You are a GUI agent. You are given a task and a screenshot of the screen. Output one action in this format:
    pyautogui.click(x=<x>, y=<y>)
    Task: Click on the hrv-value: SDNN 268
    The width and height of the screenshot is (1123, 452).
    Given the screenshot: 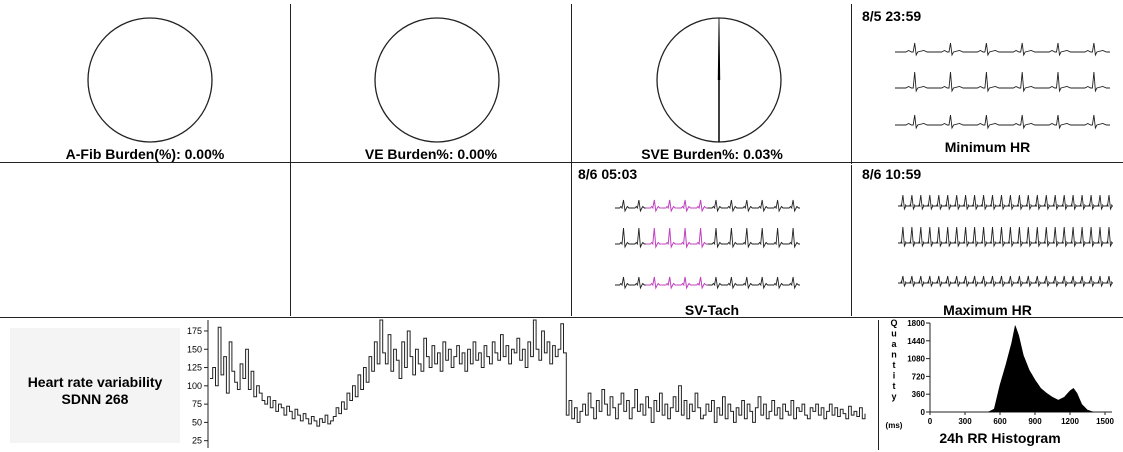 What is the action you would take?
    pyautogui.click(x=95, y=399)
    